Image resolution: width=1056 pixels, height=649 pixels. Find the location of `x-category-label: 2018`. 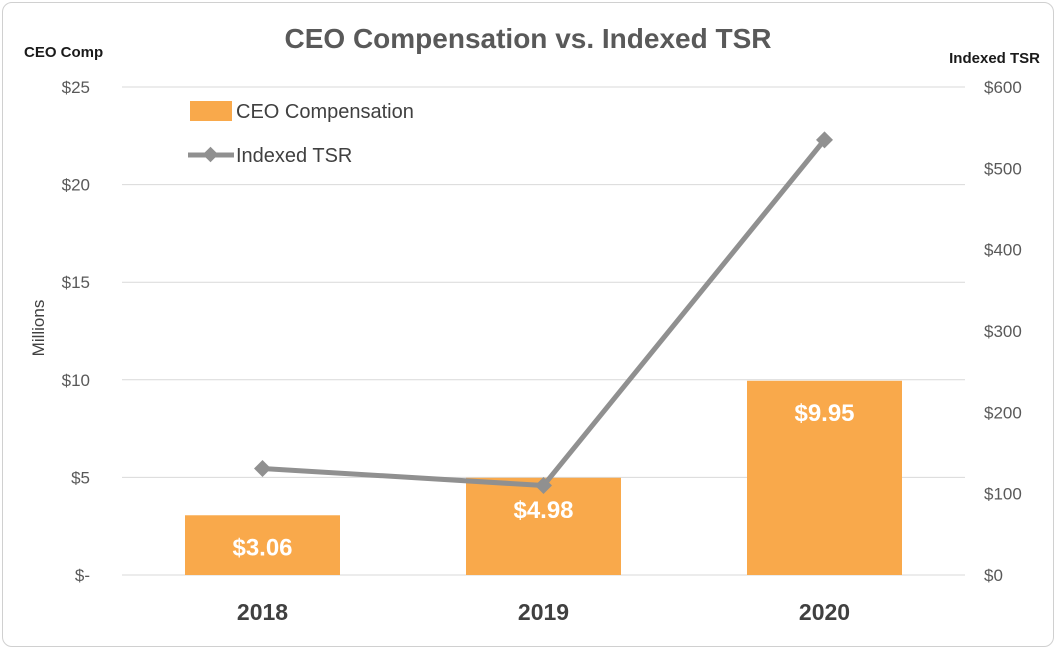

x-category-label: 2018 is located at coordinates (262, 612).